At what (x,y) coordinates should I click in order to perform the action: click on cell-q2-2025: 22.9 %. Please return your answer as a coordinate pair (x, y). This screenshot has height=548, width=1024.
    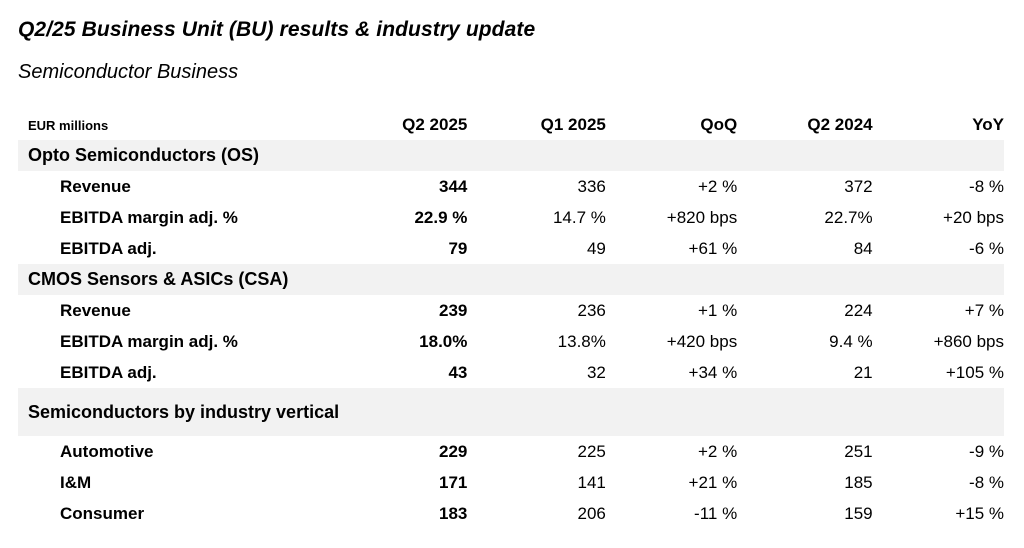
    Looking at the image, I should click on (441, 217).